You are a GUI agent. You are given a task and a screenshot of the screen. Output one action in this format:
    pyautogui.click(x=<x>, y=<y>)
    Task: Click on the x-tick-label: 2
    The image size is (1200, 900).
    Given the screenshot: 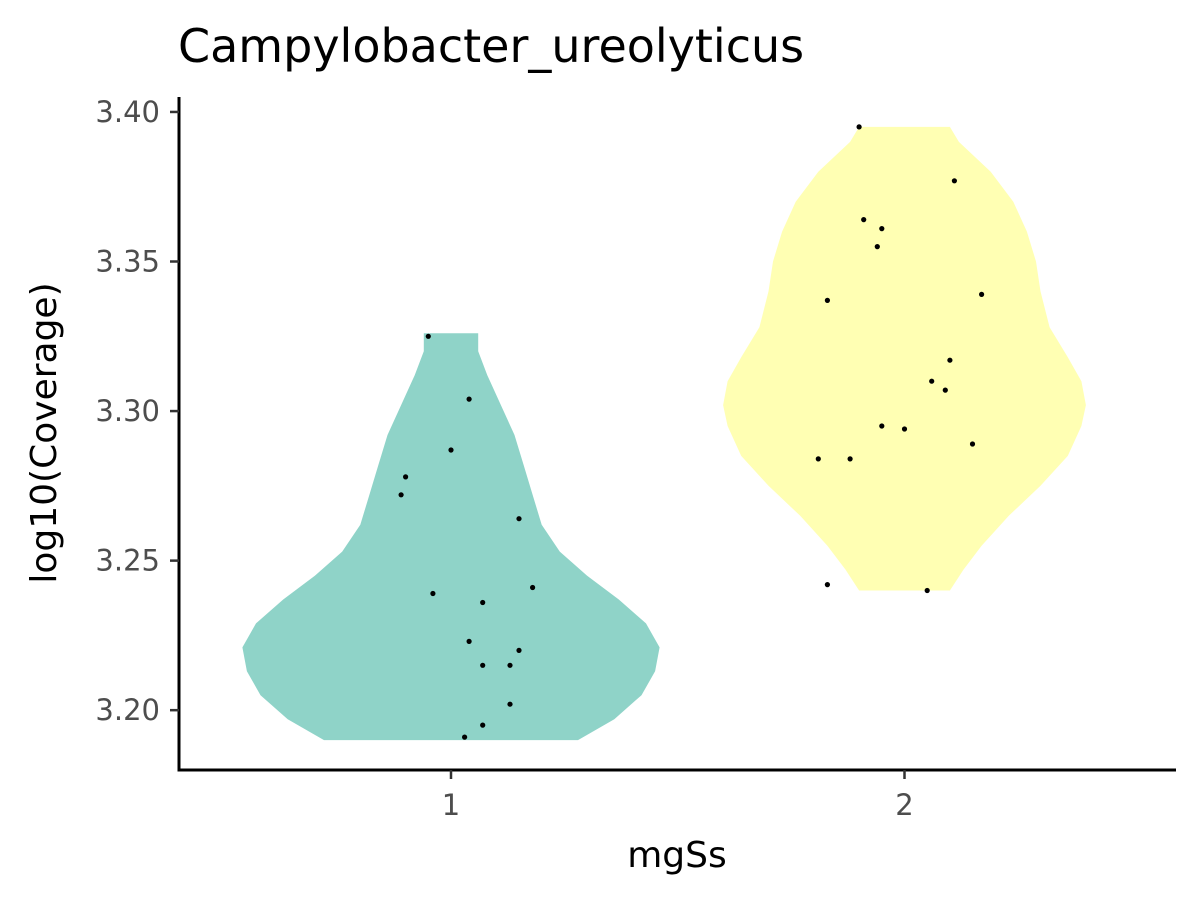 What is the action you would take?
    pyautogui.click(x=904, y=805)
    